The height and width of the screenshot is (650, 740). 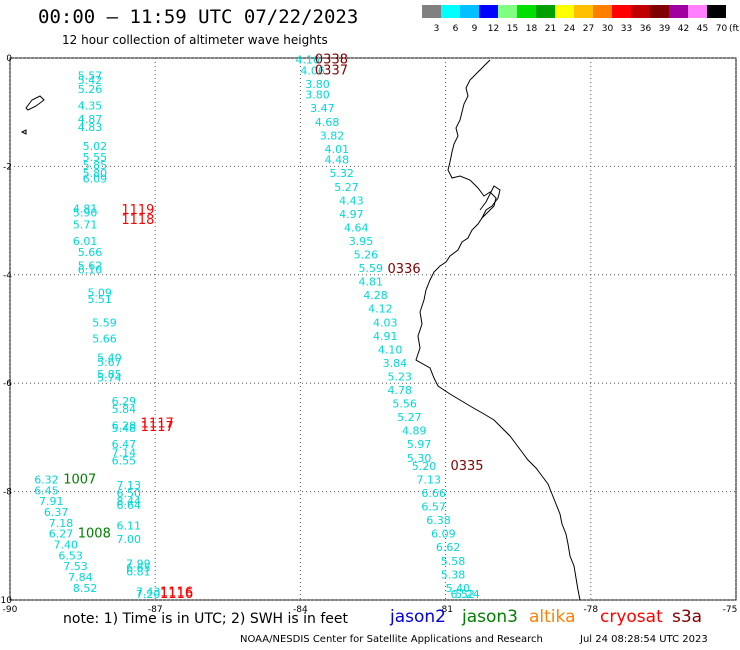 I want to click on y-tick-label: -10, so click(x=6, y=601).